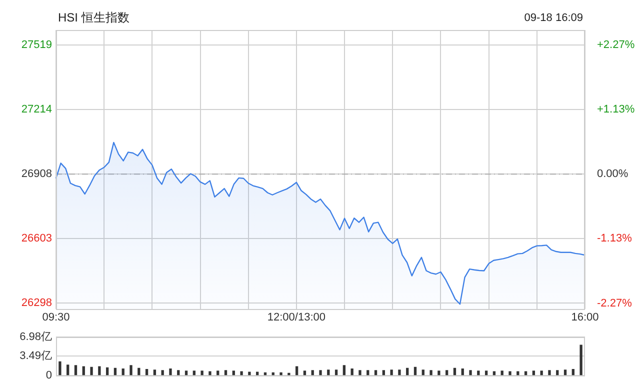 The width and height of the screenshot is (642, 386). What do you see at coordinates (56, 318) in the screenshot?
I see `x-tick-label: 09:30` at bounding box center [56, 318].